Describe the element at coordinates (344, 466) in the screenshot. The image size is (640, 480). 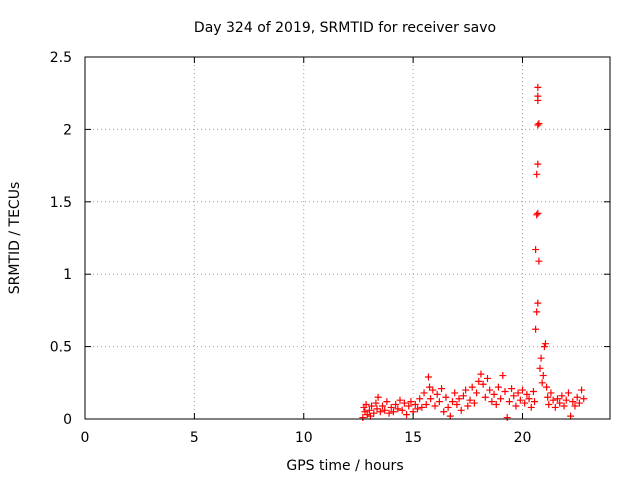
I see `x-axis-label: GPS time / hours` at that location.